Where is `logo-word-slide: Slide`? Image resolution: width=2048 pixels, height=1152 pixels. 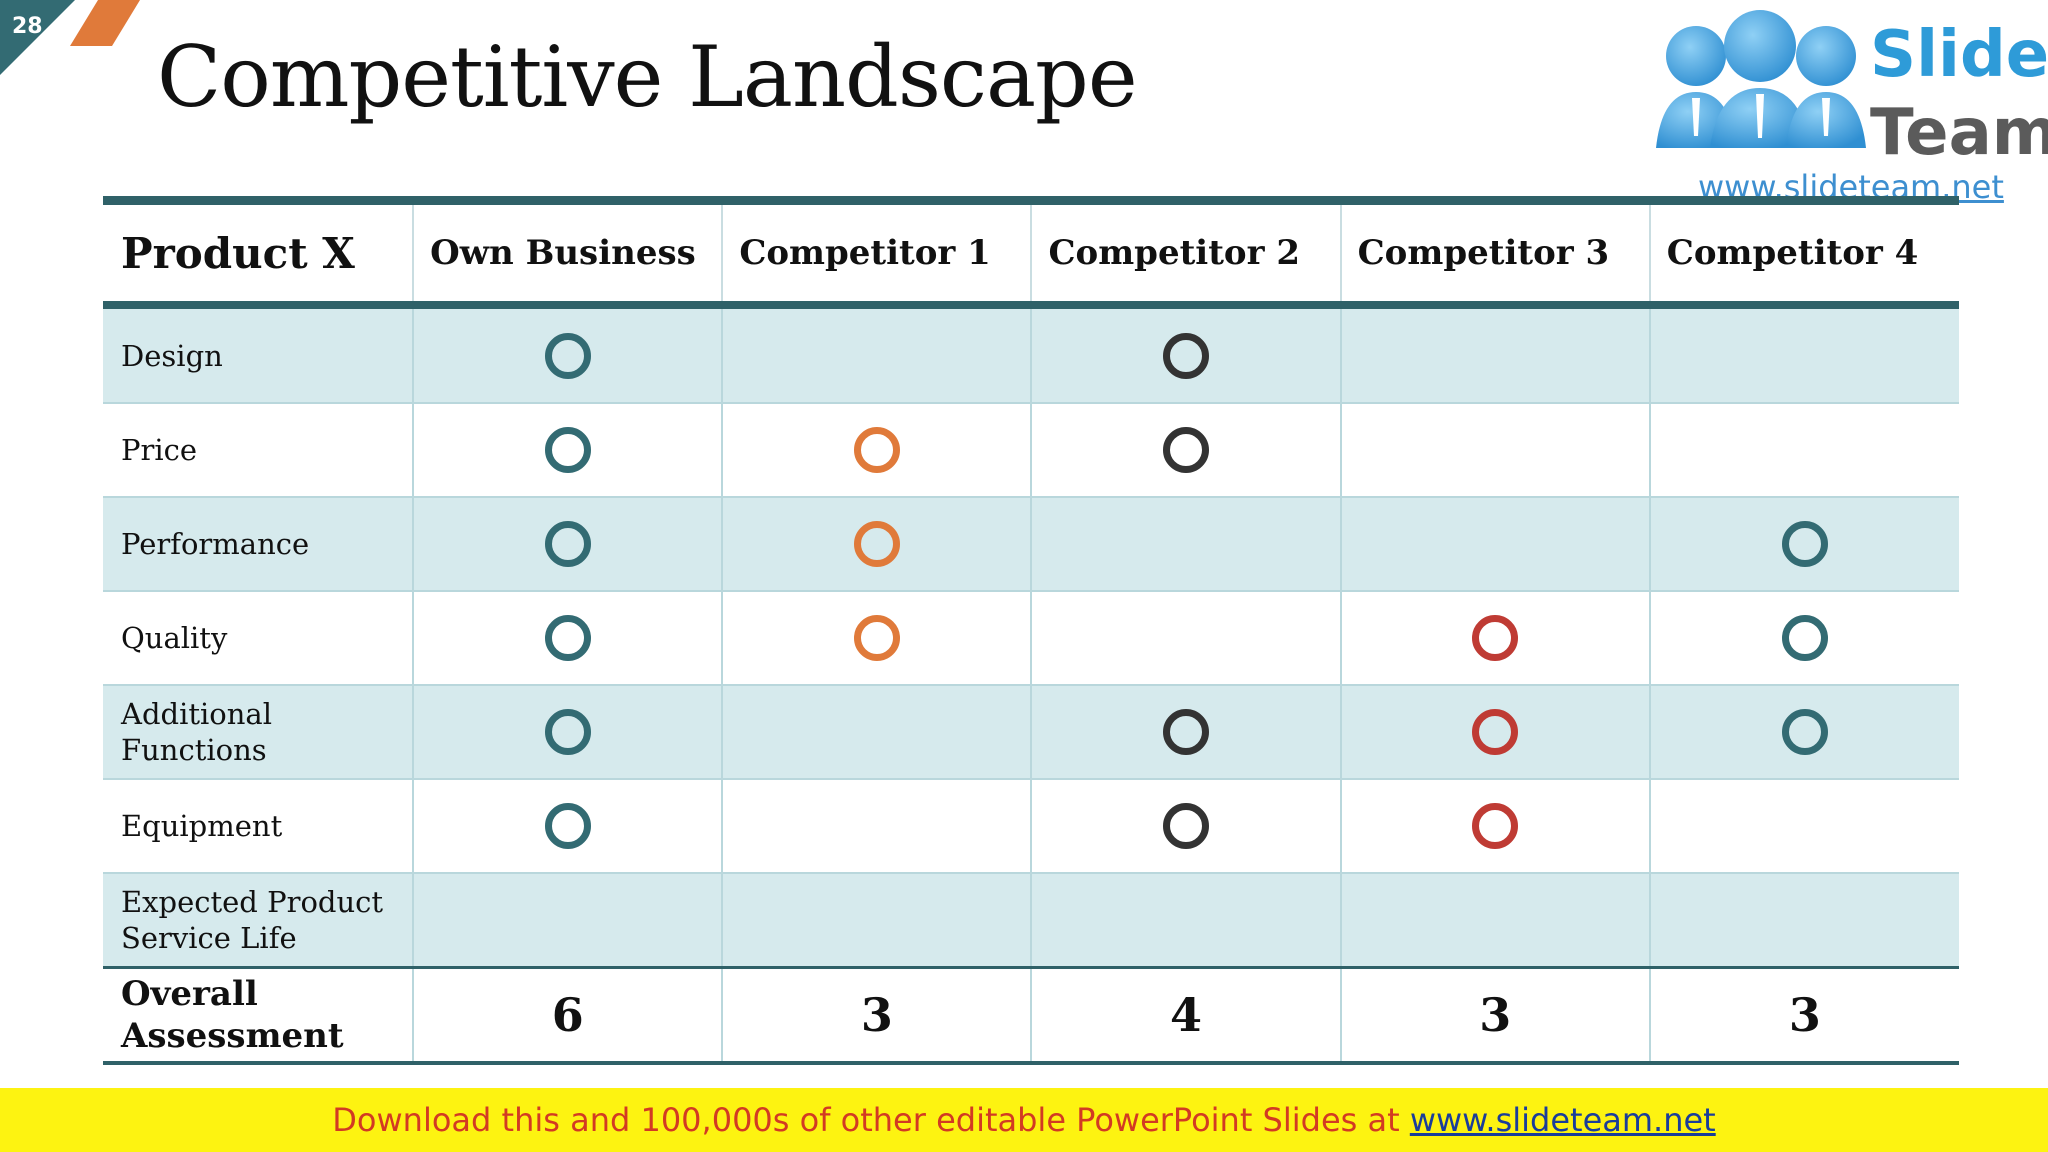
logo-word-slide: Slide is located at coordinates (1959, 55).